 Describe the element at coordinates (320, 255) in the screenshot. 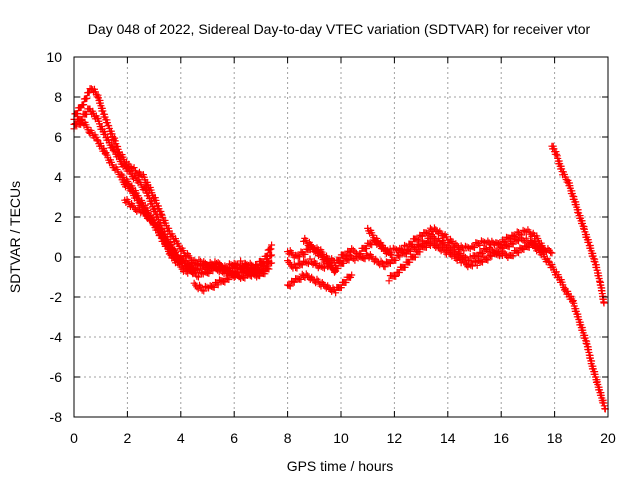

I see `series-arc-J` at that location.